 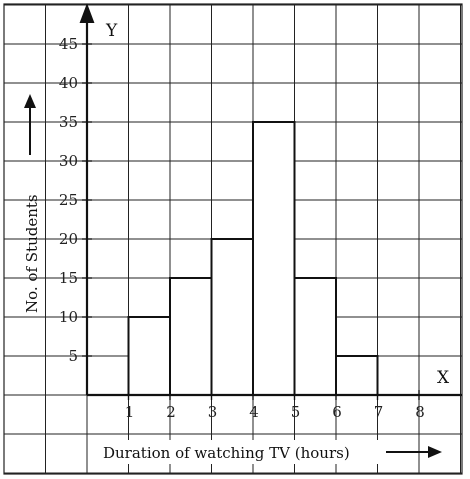 What do you see at coordinates (226, 453) in the screenshot?
I see `x-axis-title: Duration of watching TV (hours)` at bounding box center [226, 453].